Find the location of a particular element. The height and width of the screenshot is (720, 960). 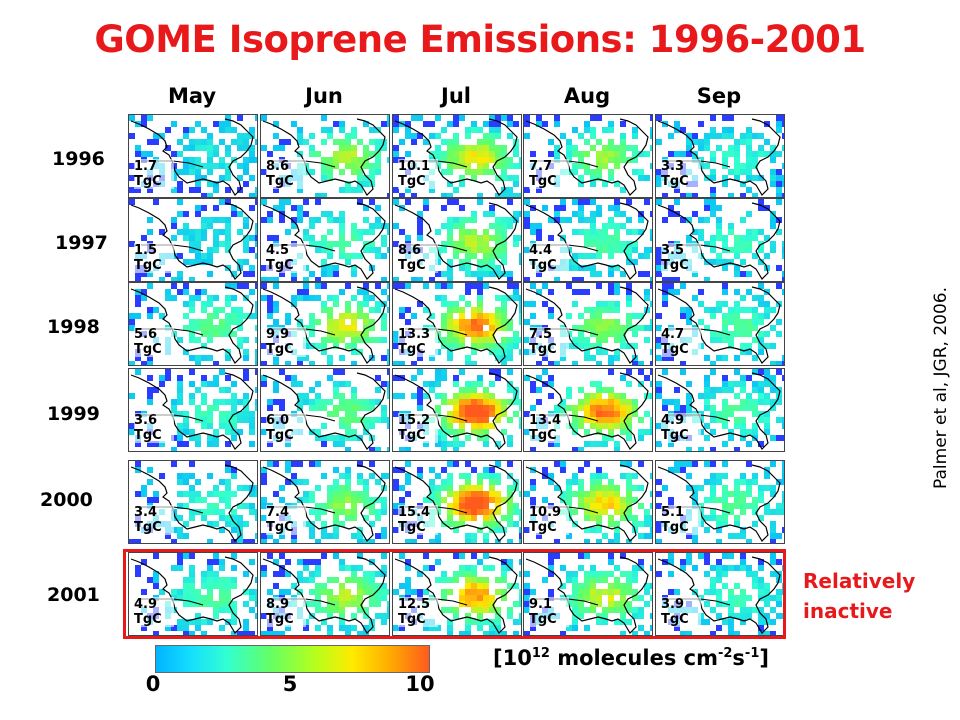

total-emission-label: 1.5 TgC is located at coordinates (154, 258).